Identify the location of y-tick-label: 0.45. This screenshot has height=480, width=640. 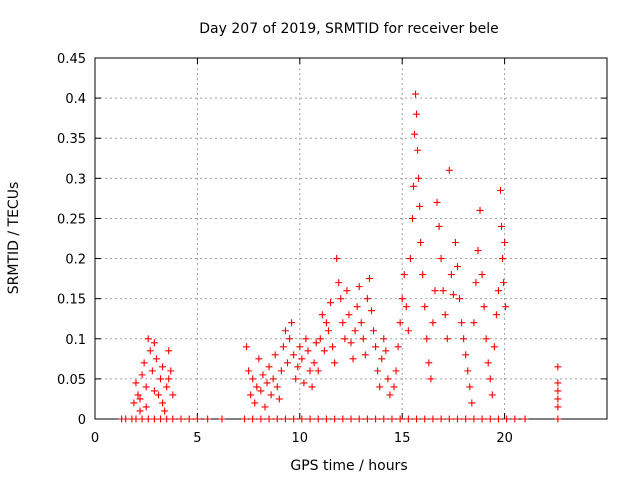
(71, 59).